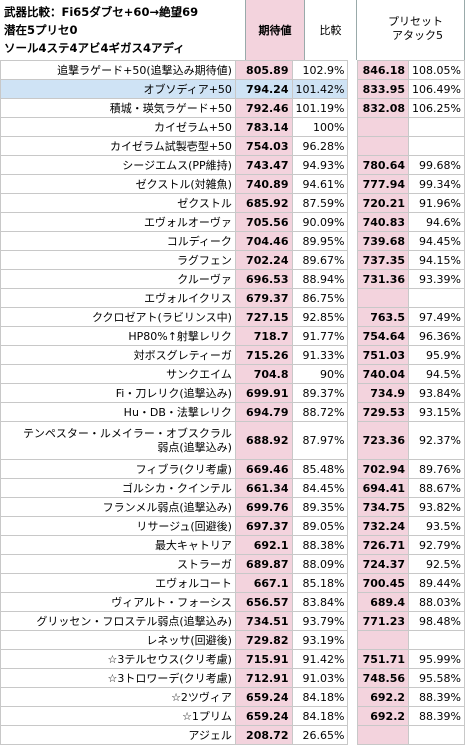 This screenshot has height=745, width=465. Describe the element at coordinates (436, 412) in the screenshot. I see `preset-compare-cell: 93.15%` at that location.